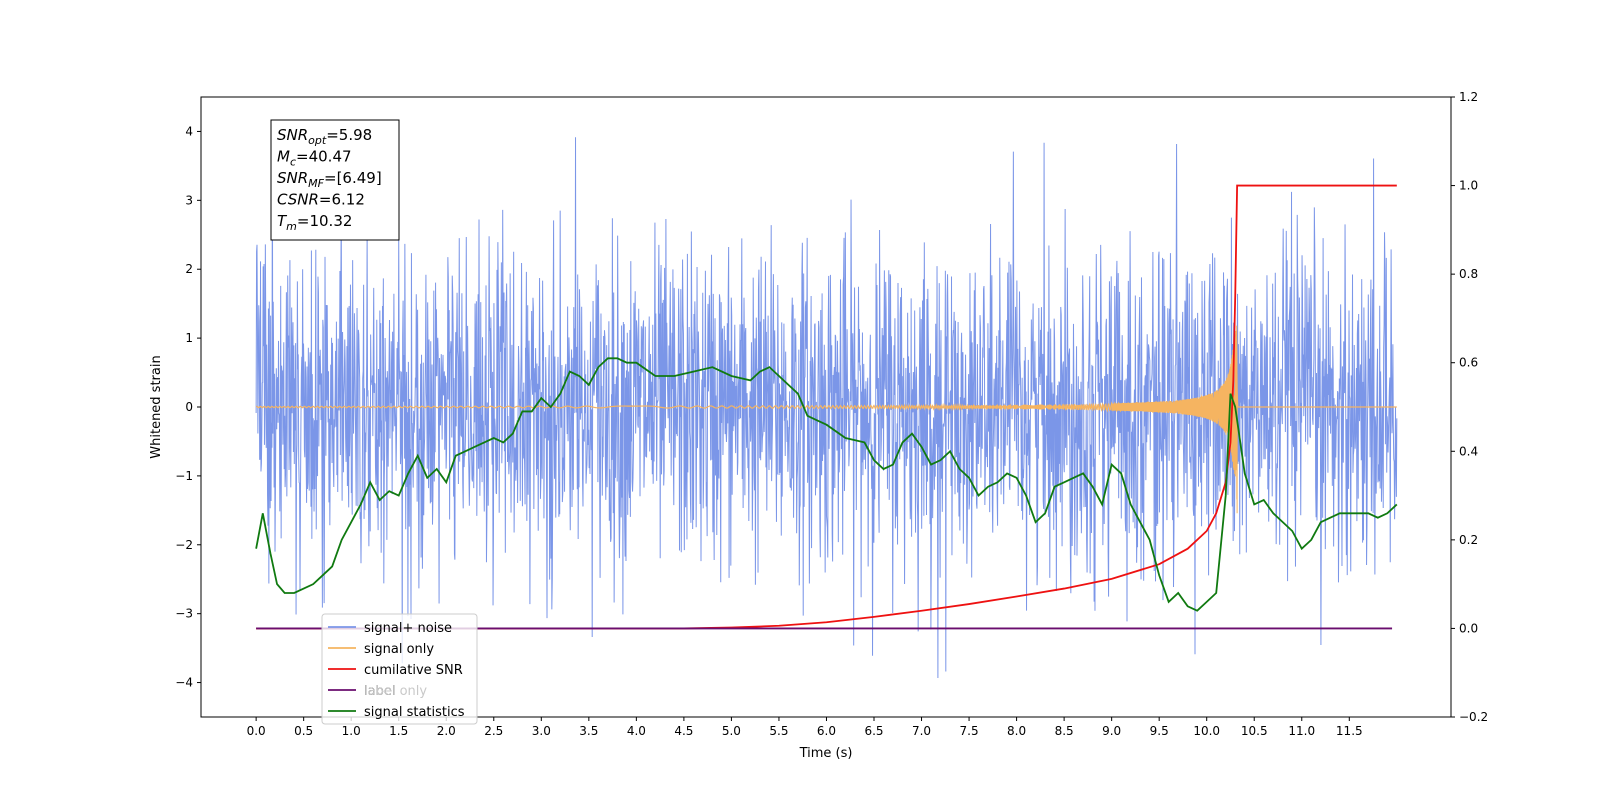 This screenshot has width=1600, height=800. What do you see at coordinates (189, 200) in the screenshot?
I see `y-tick-label: 3` at bounding box center [189, 200].